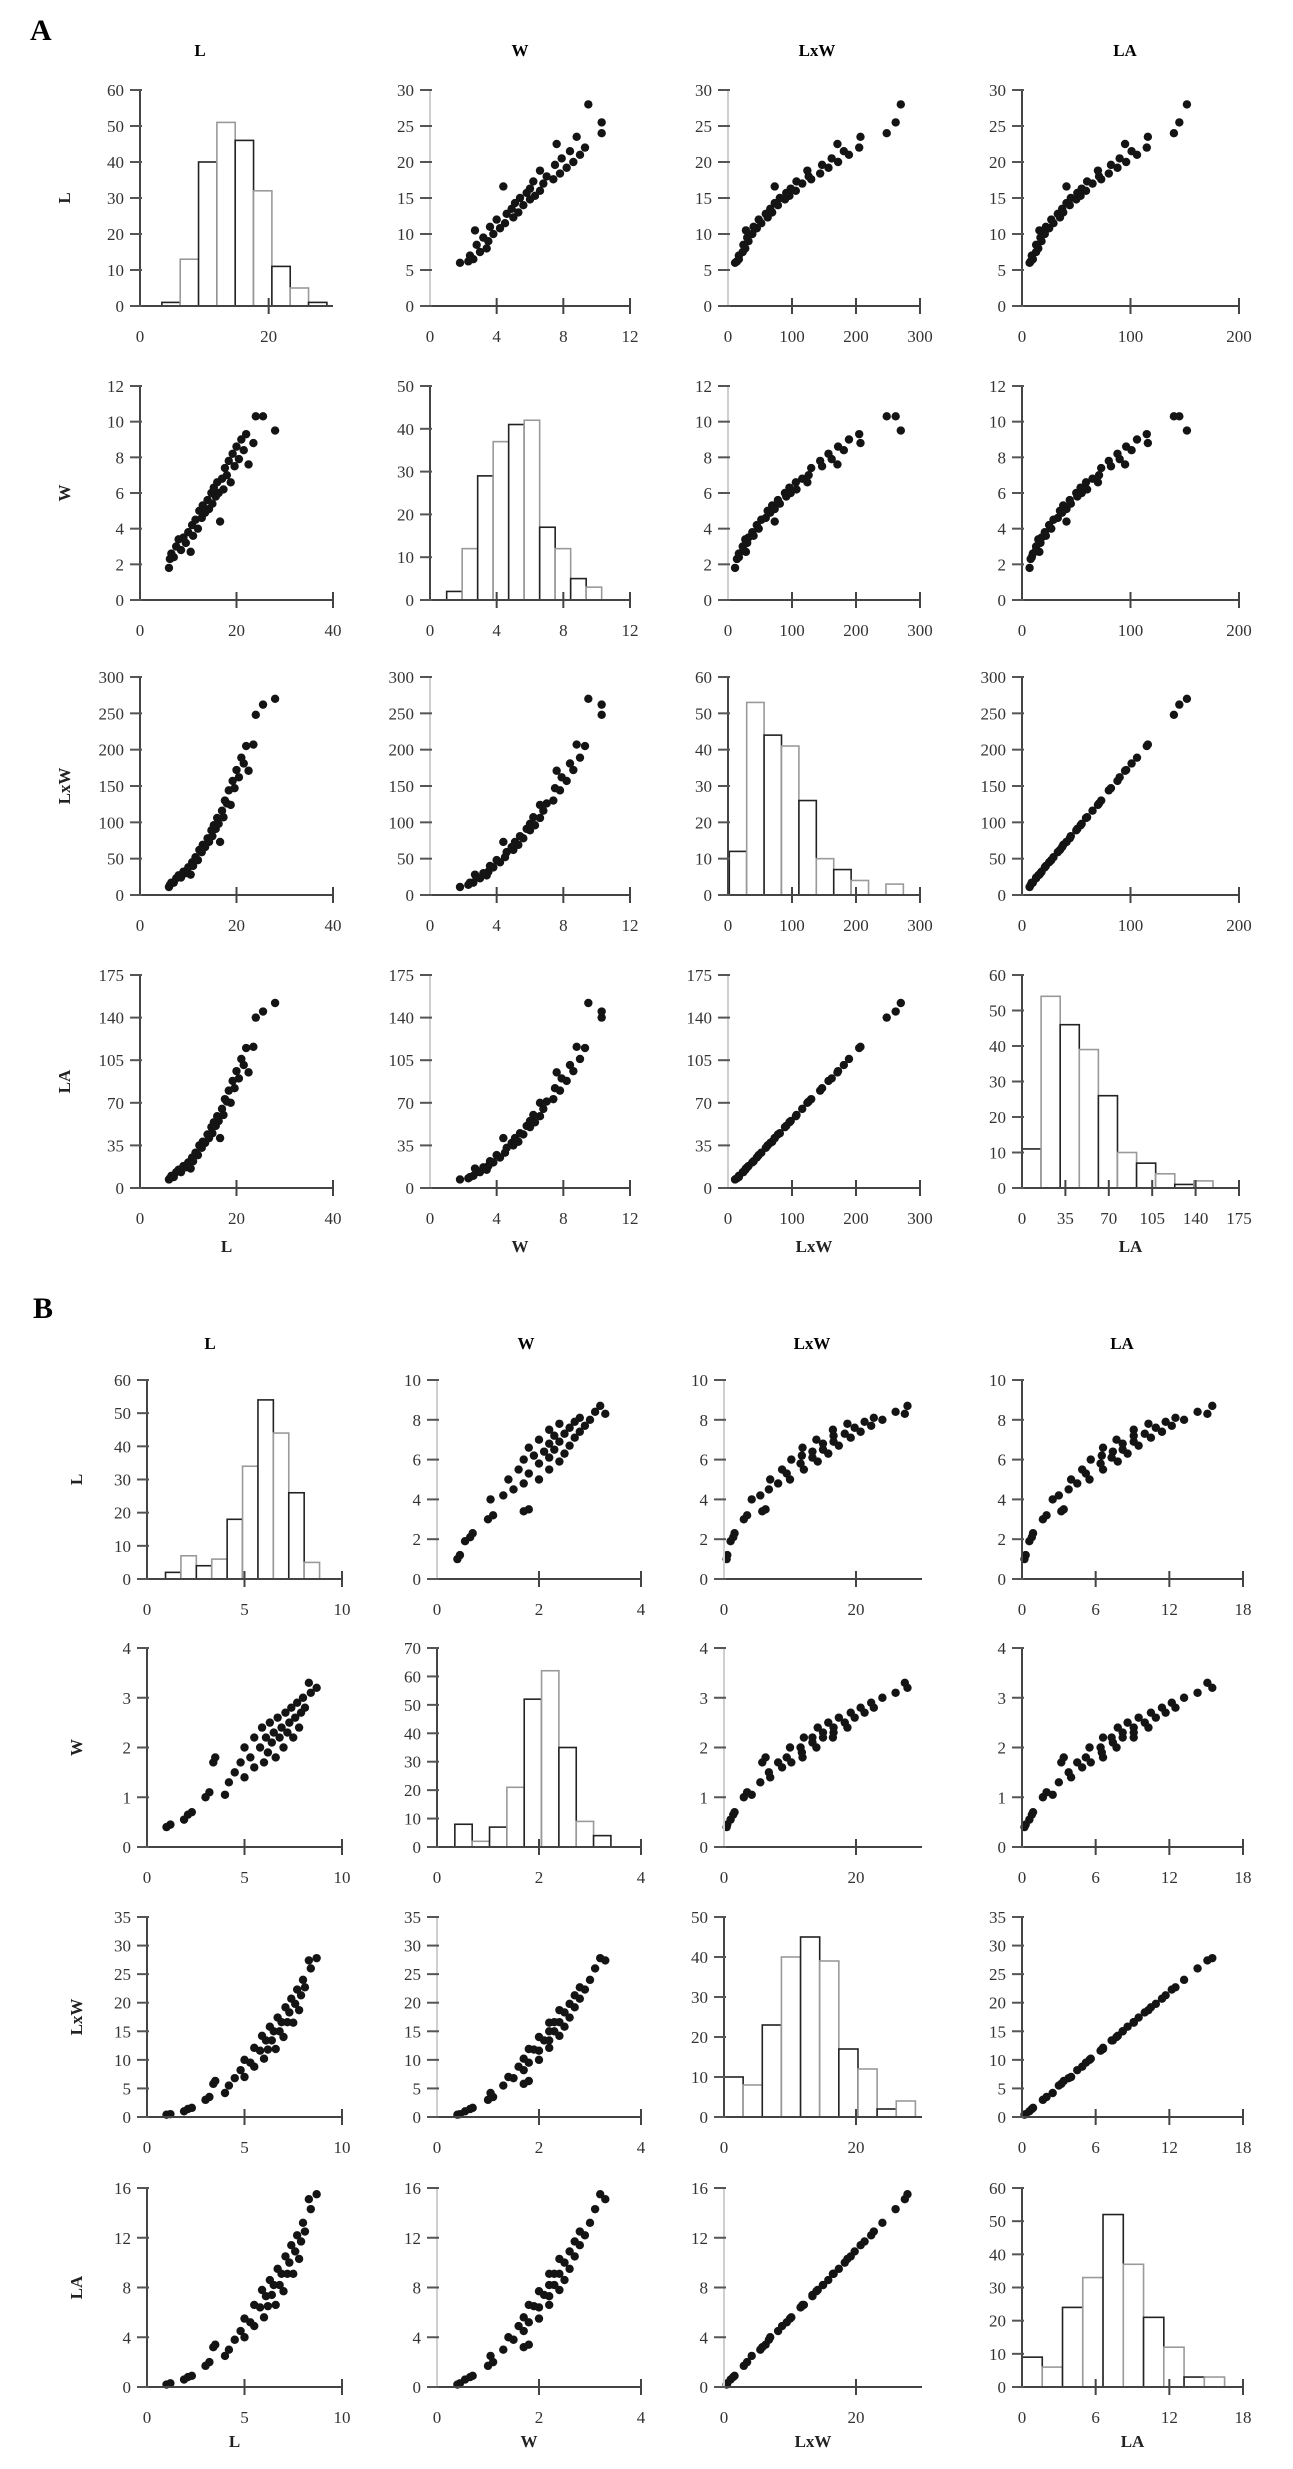 This screenshot has width=1293, height=2469. I want to click on x-tick-label: 6, so click(1095, 1609).